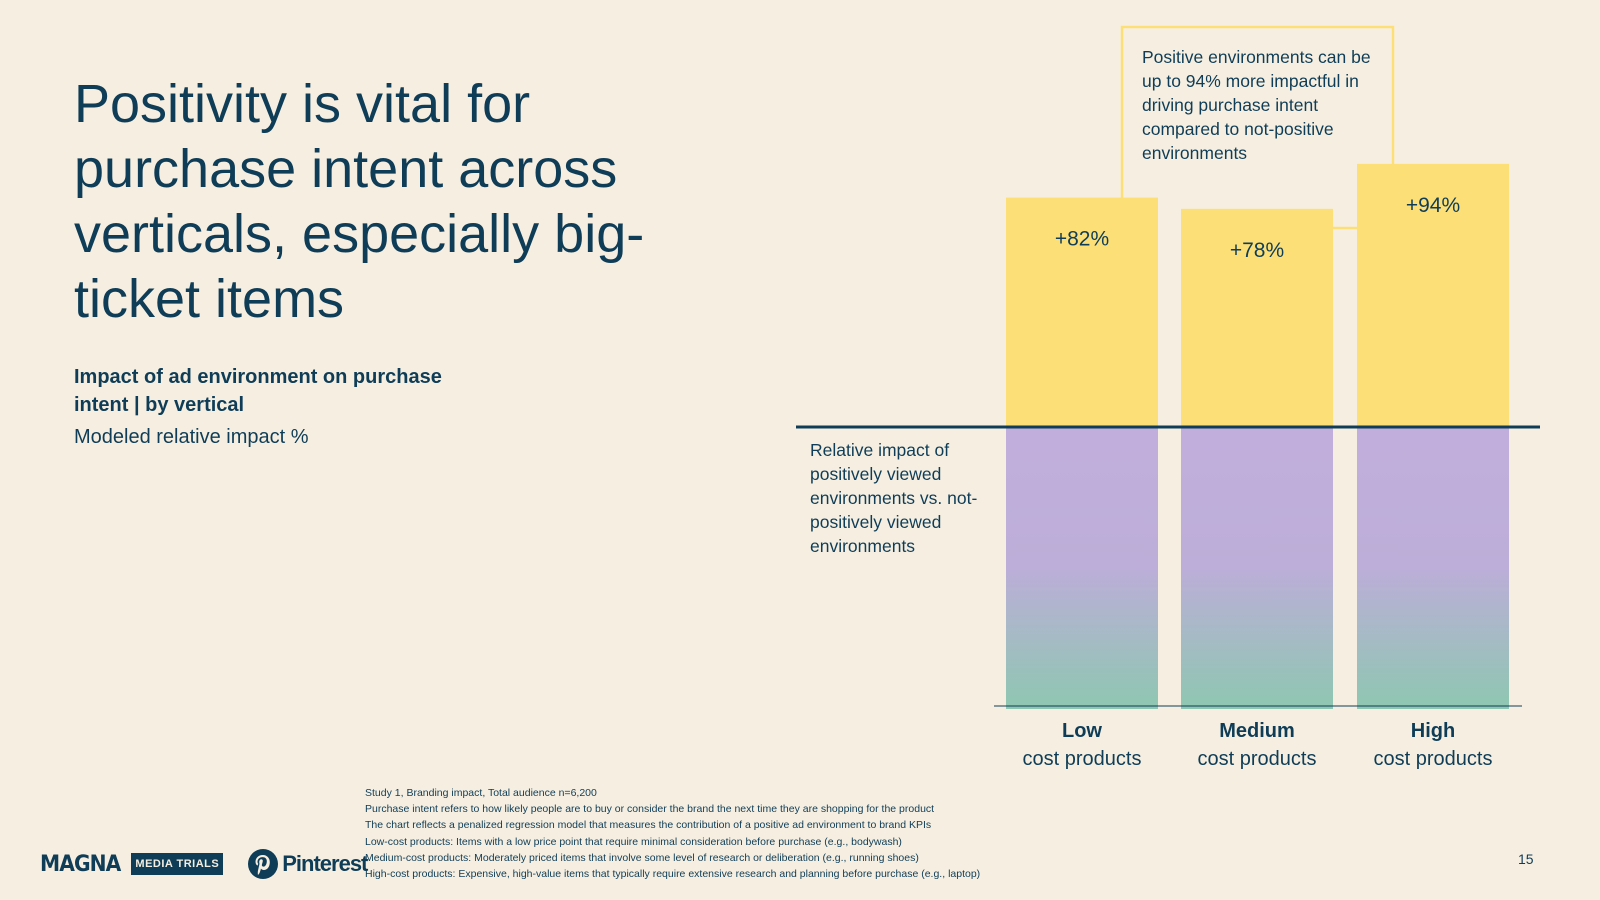 Image resolution: width=1600 pixels, height=900 pixels. Describe the element at coordinates (191, 437) in the screenshot. I see `chart-measure-label: Modeled relative impact %` at that location.